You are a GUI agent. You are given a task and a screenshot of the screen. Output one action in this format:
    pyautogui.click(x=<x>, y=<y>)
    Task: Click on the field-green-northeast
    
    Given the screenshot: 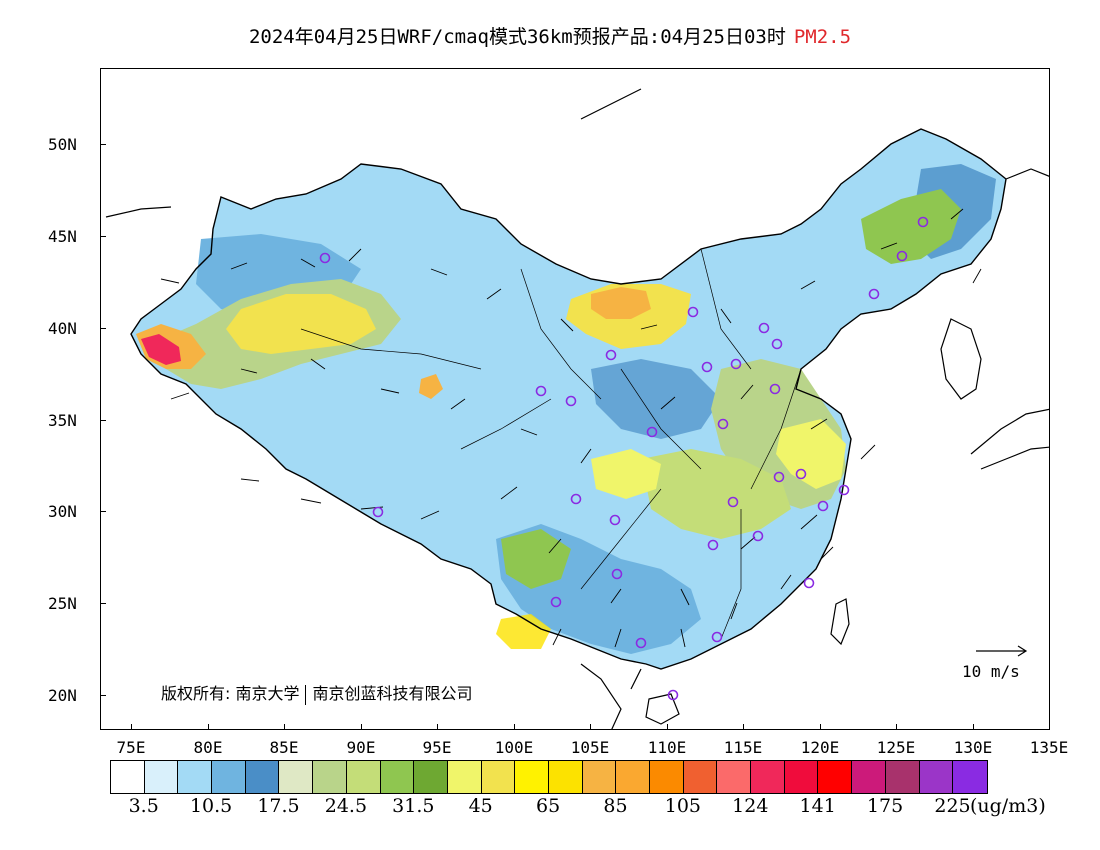 What is the action you would take?
    pyautogui.click(x=911, y=226)
    